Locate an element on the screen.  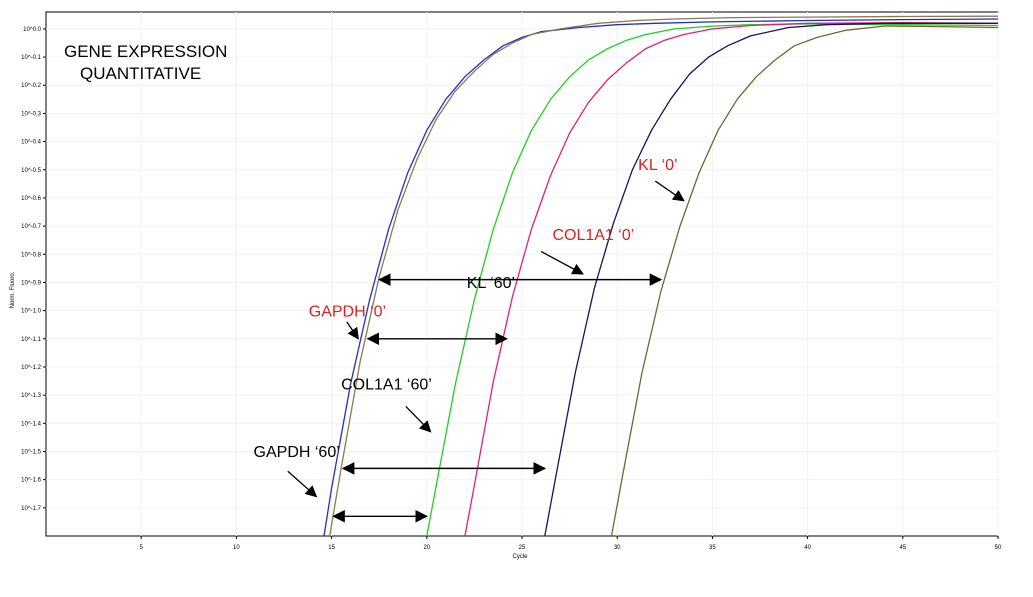
x-tick-label-7: 40 is located at coordinates (807, 548).